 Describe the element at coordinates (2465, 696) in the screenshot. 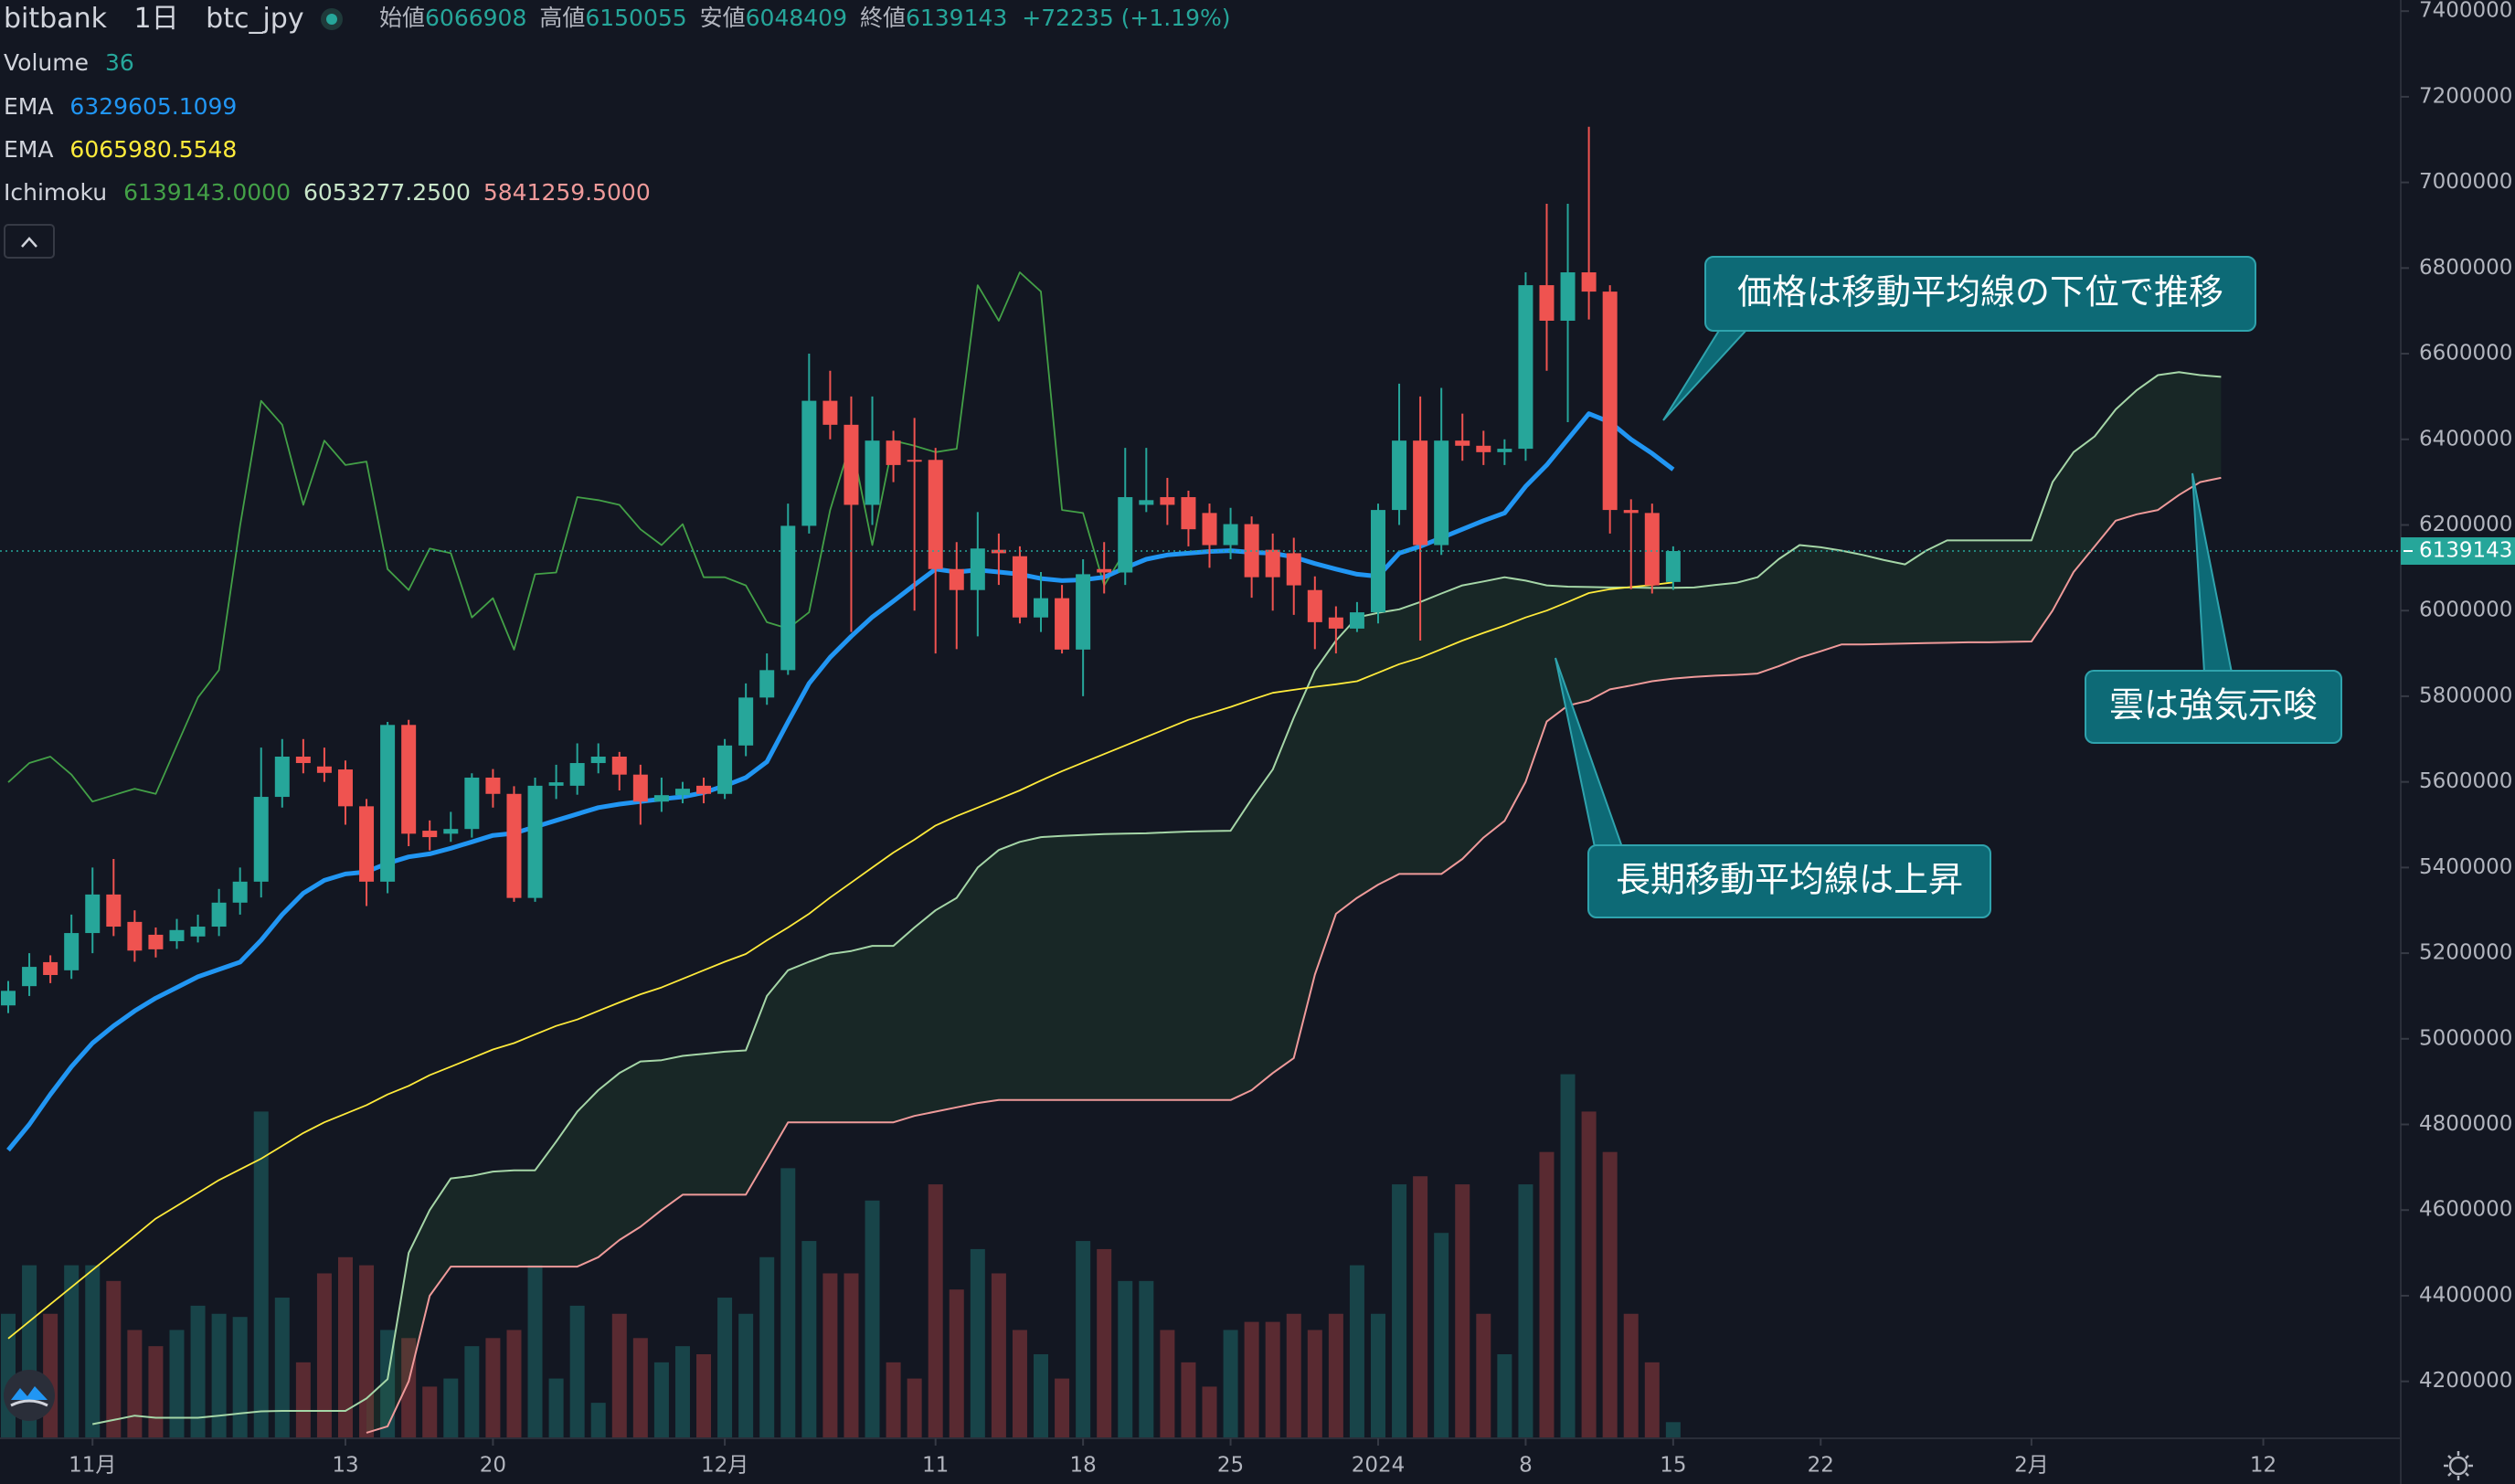

I see `y-tick-label: 5800000` at that location.